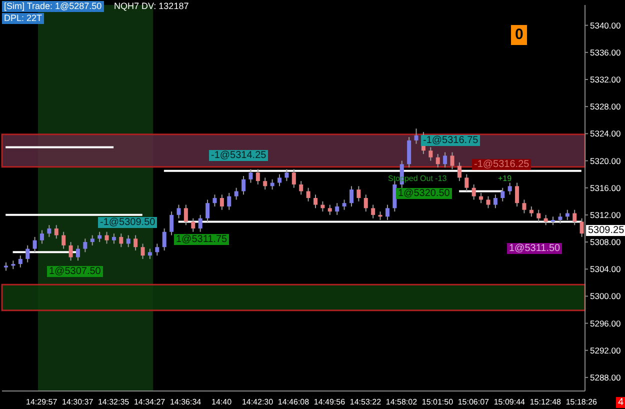  I want to click on y-tick-label: 5312.00, so click(605, 215).